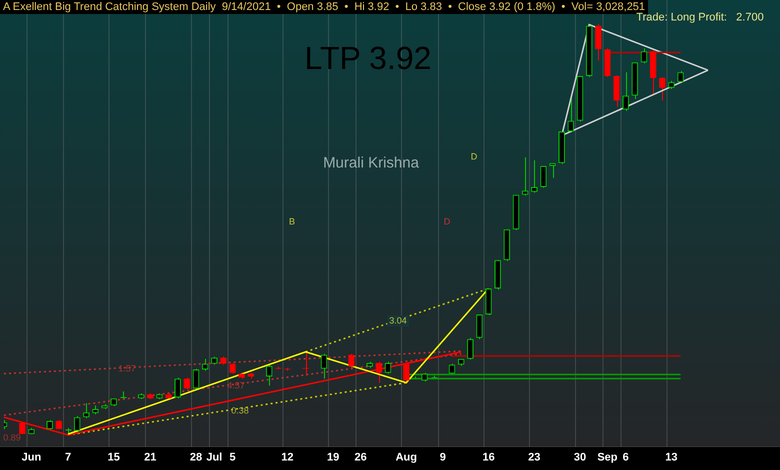 The height and width of the screenshot is (470, 780). What do you see at coordinates (443, 457) in the screenshot?
I see `x-tick-label: 9` at bounding box center [443, 457].